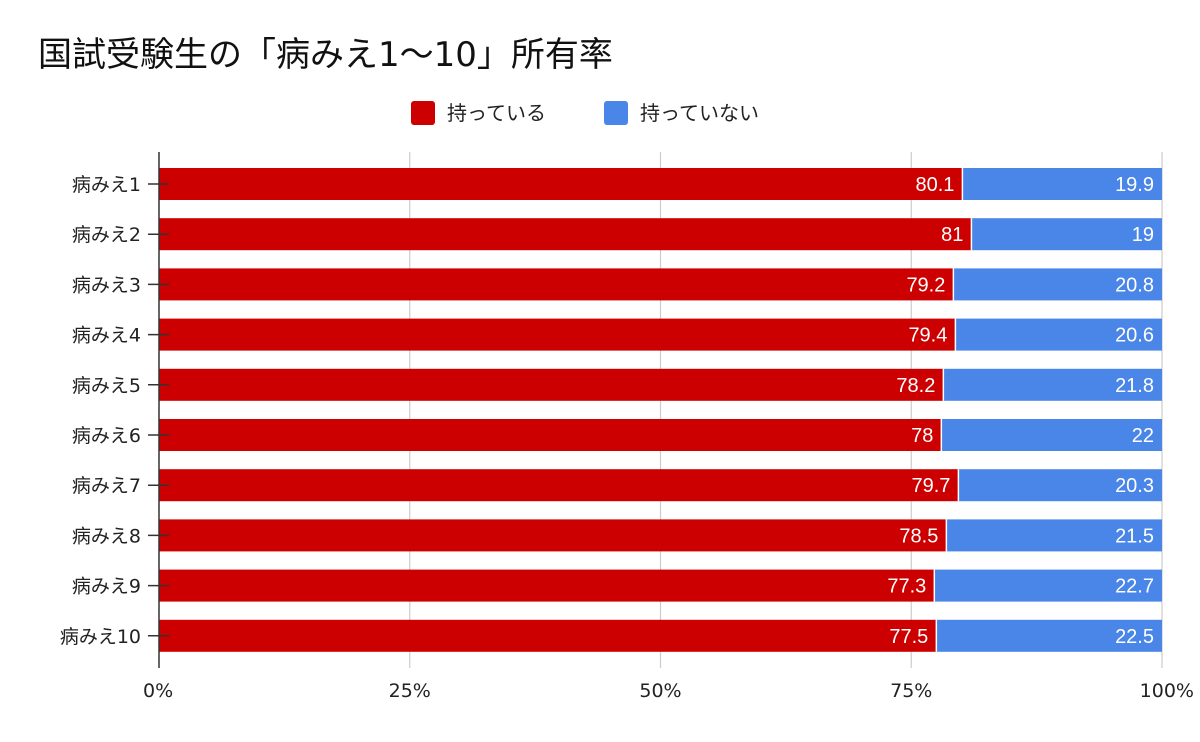 The width and height of the screenshot is (1200, 742). What do you see at coordinates (934, 185) in the screenshot?
I see `data-label-1-series-1: 80.1` at bounding box center [934, 185].